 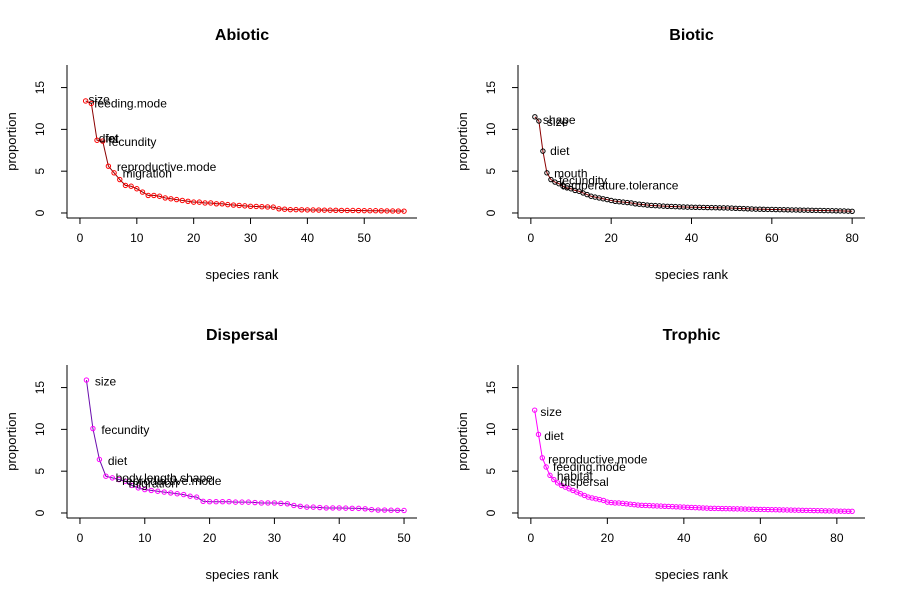 What do you see at coordinates (692, 238) in the screenshot?
I see `x-tick-label: 40` at bounding box center [692, 238].